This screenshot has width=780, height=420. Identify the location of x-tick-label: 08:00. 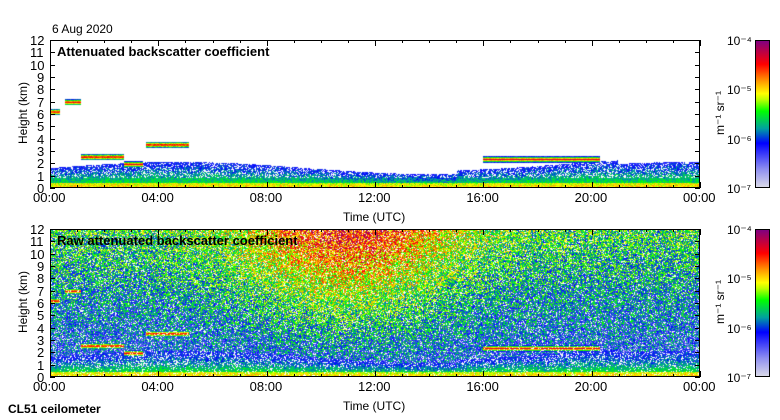
(266, 386).